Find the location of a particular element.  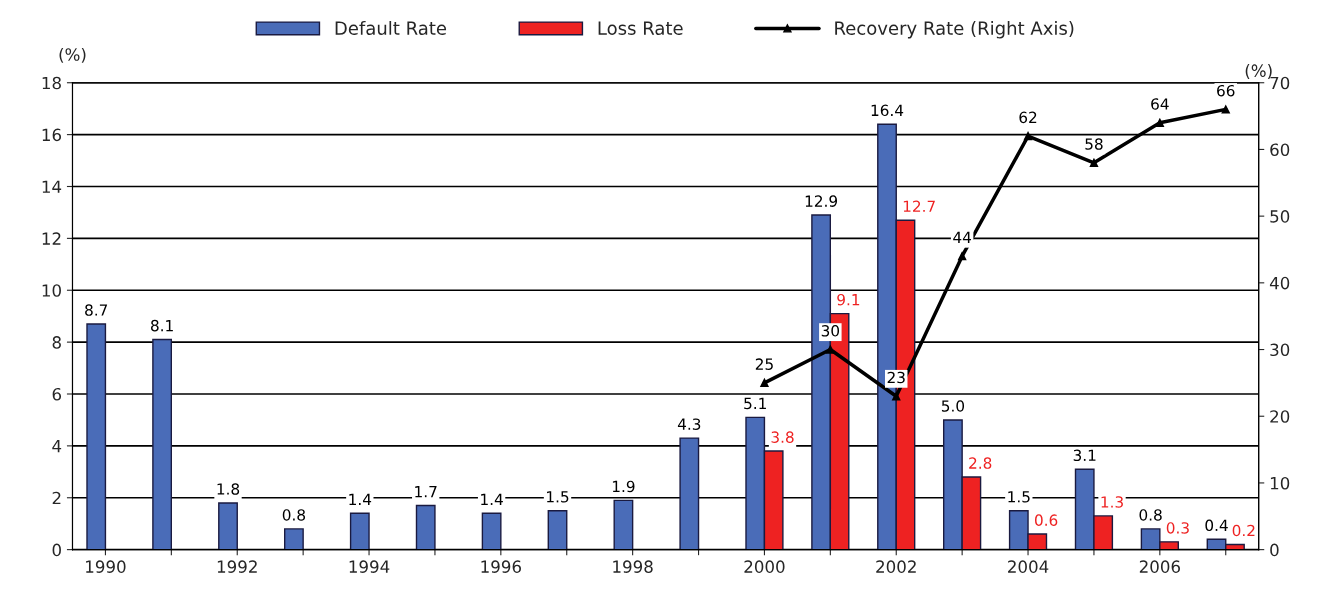

y2-tick-label: 10 is located at coordinates (1280, 483).